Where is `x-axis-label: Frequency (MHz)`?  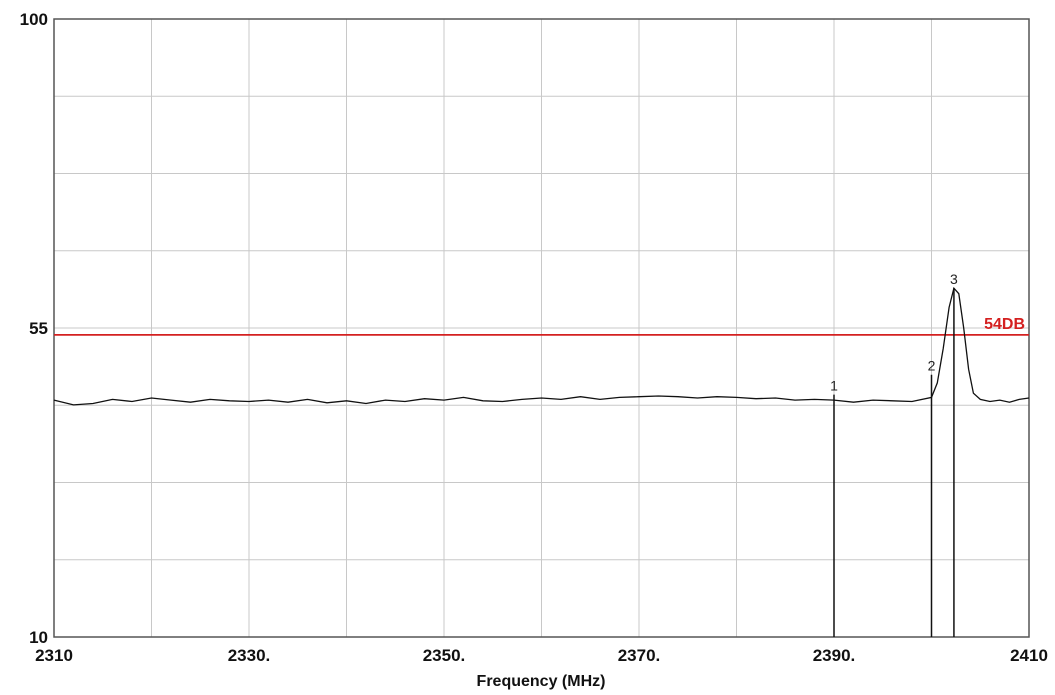
x-axis-label: Frequency (MHz) is located at coordinates (541, 681).